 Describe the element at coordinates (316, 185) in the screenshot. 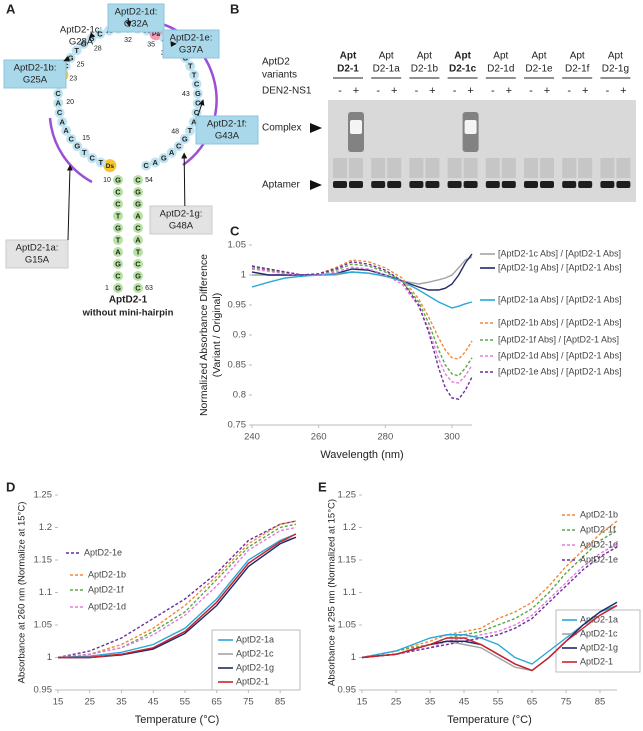

I see `arrowhead` at that location.